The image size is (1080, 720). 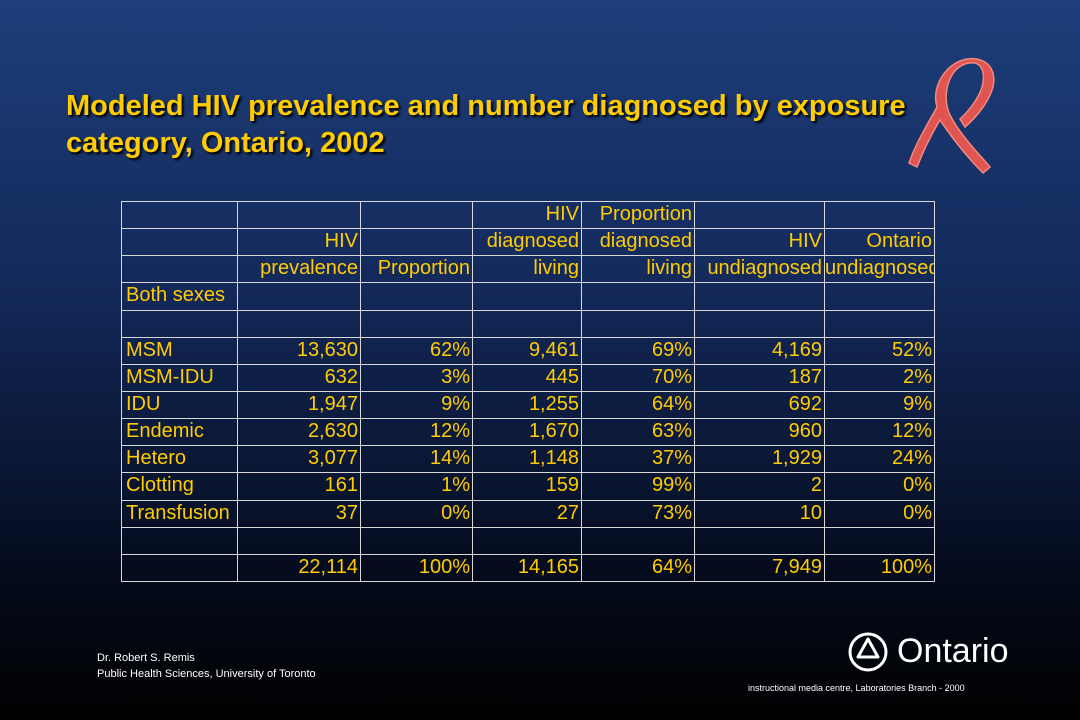 What do you see at coordinates (553, 458) in the screenshot?
I see `table-cell: 1,148` at bounding box center [553, 458].